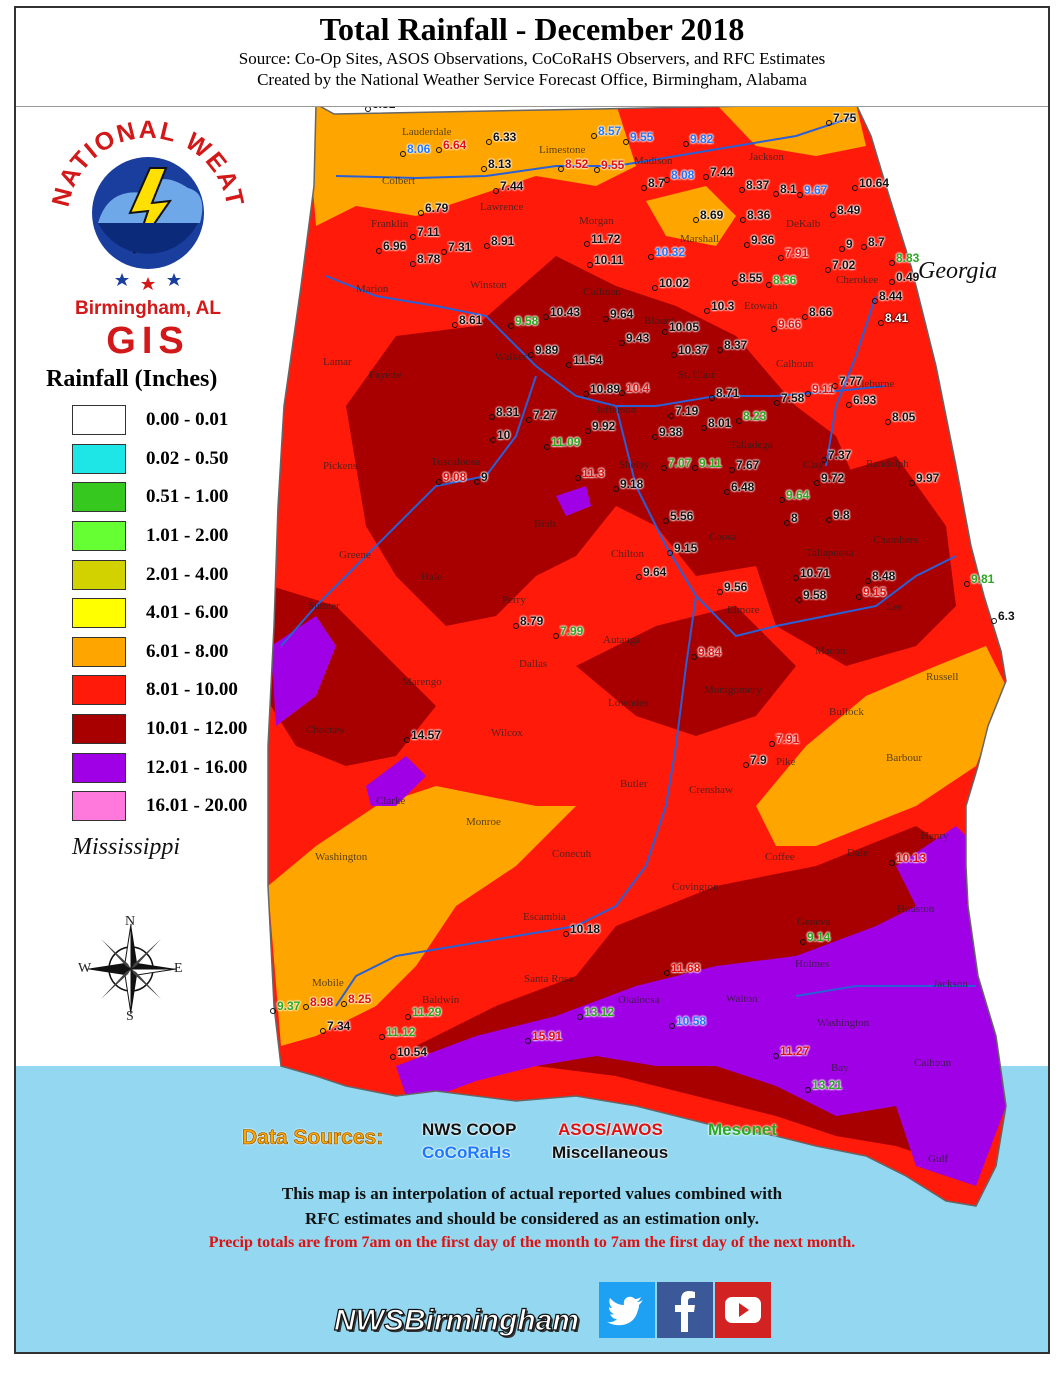 The width and height of the screenshot is (1062, 1375). I want to click on observation-value: 6.96, so click(395, 246).